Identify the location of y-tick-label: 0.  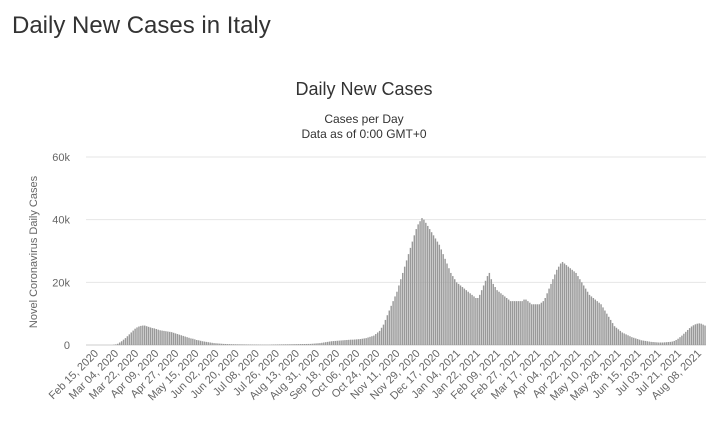
(67, 346).